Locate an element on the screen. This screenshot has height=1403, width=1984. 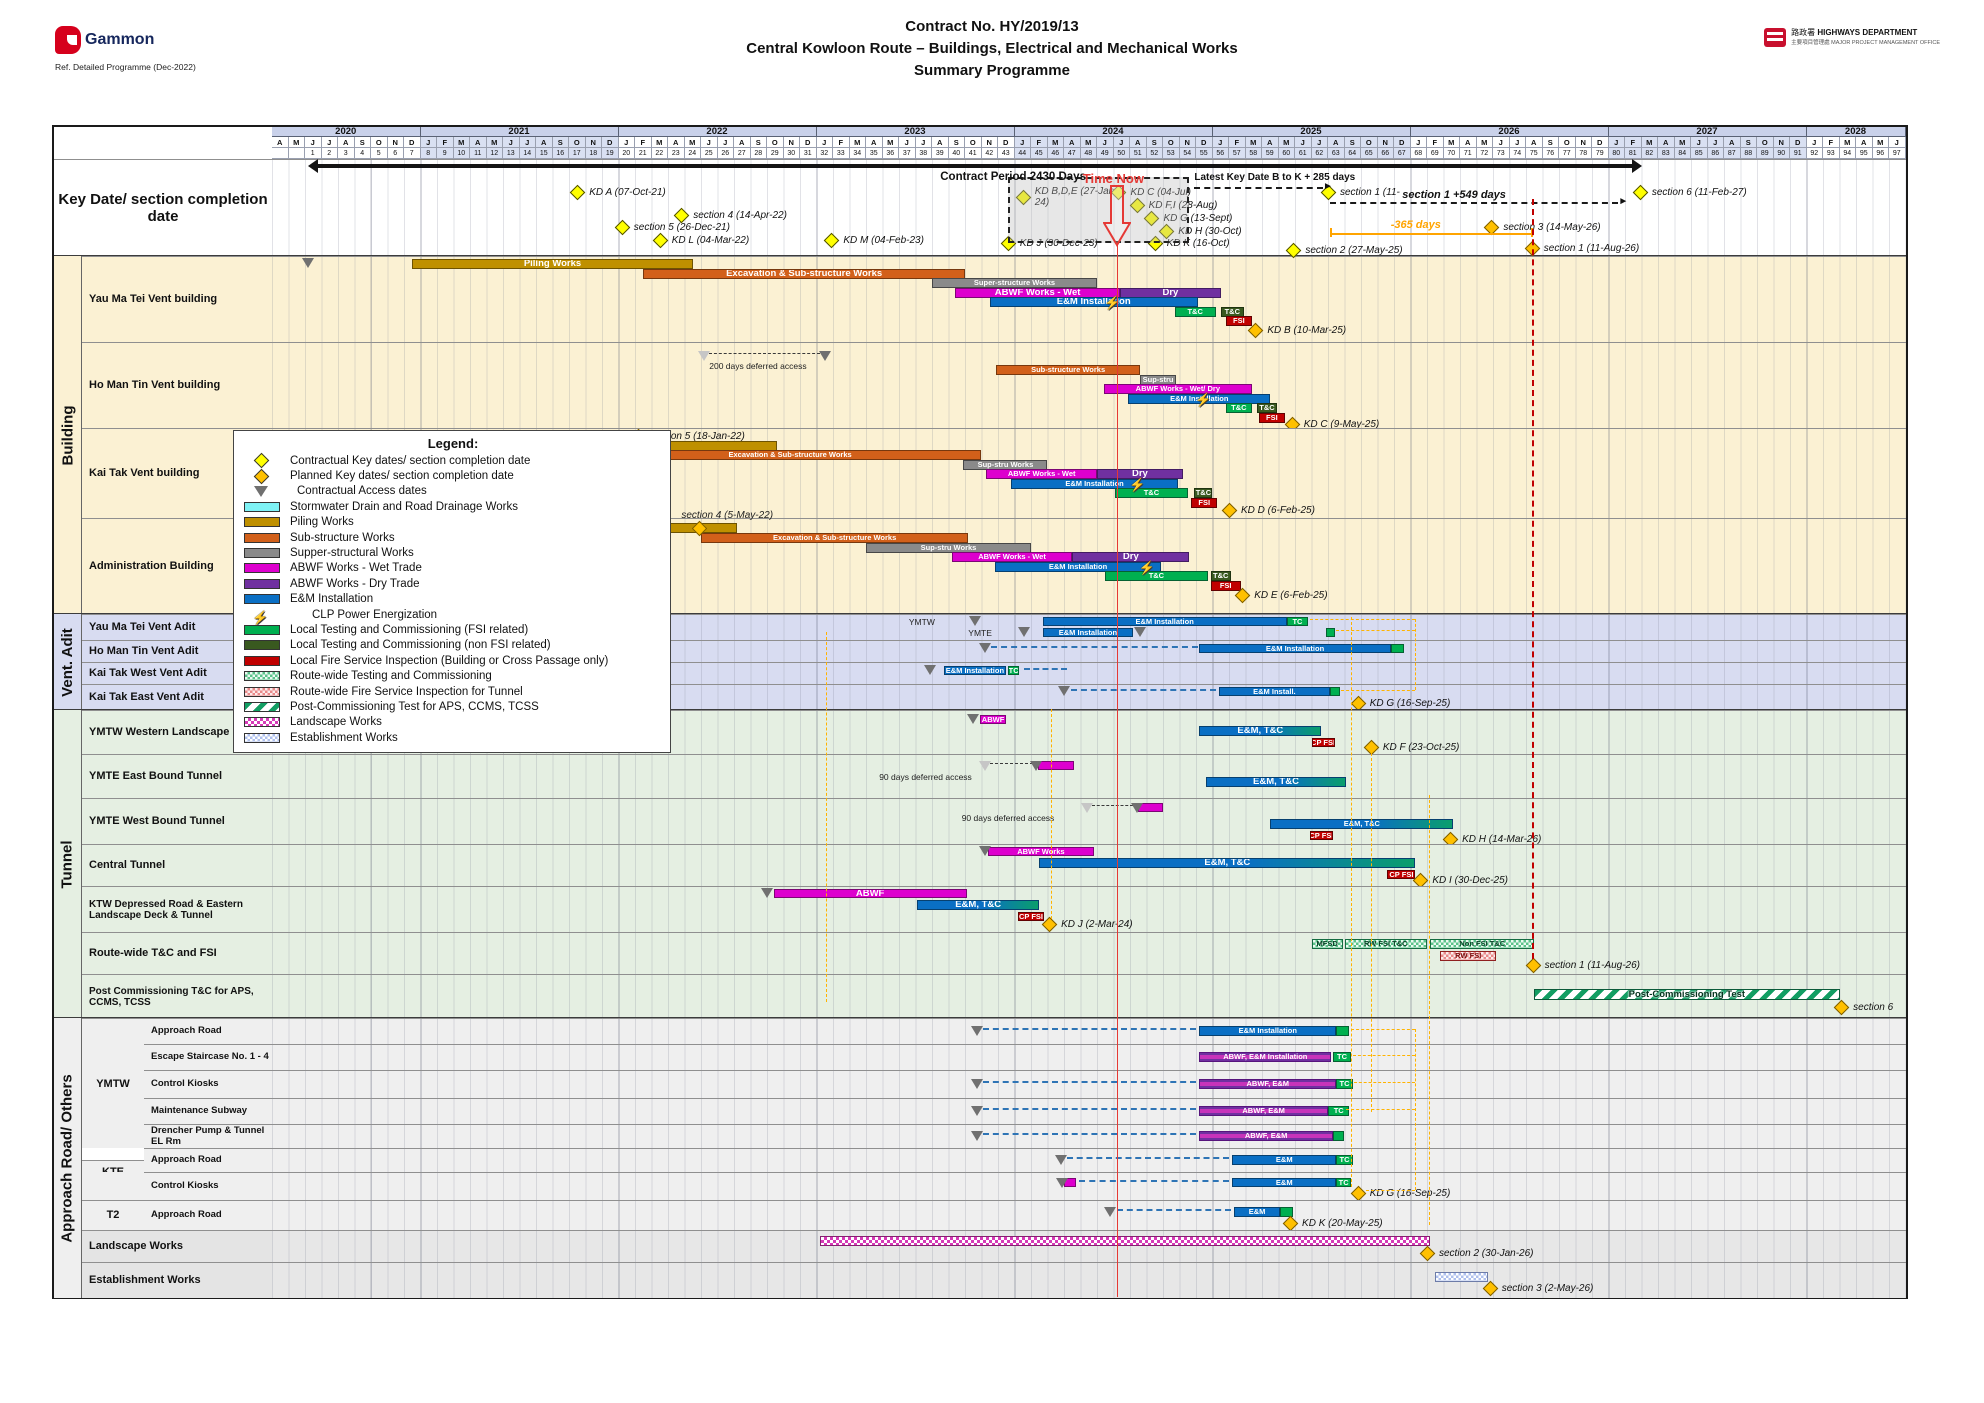
monthnum-cell: 45 is located at coordinates (1039, 153).